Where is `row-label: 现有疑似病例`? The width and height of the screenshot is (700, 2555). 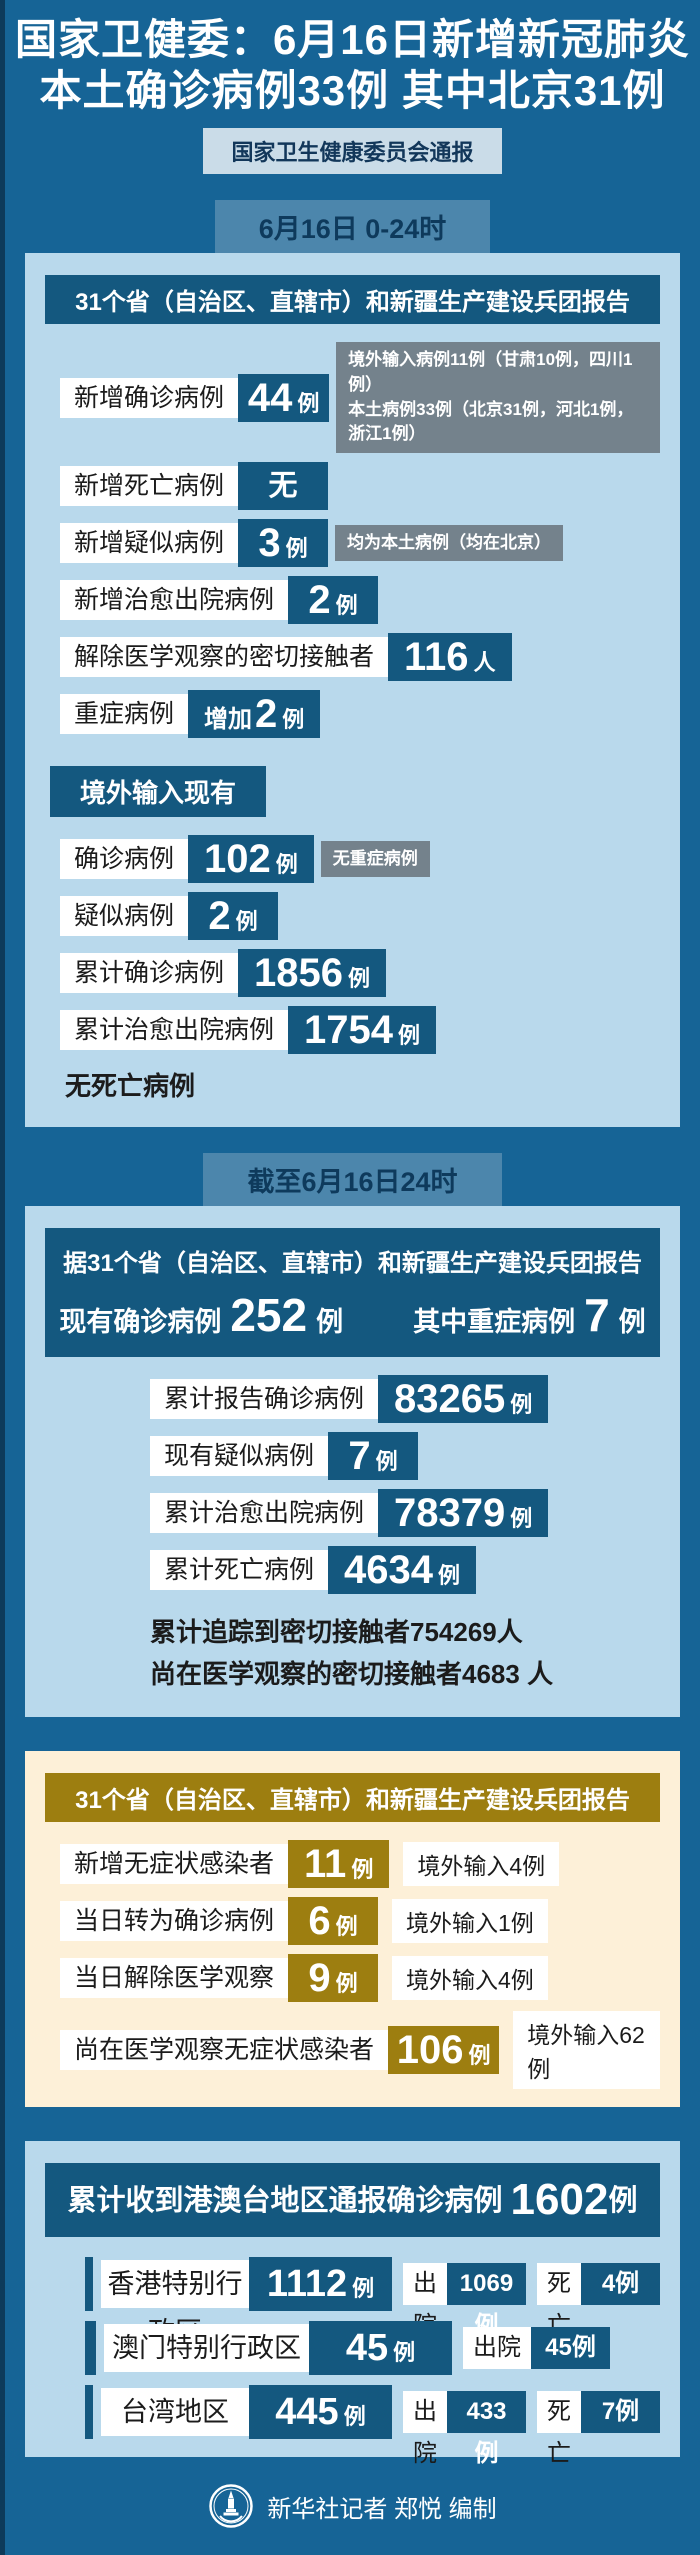 row-label: 现有疑似病例 is located at coordinates (239, 1456).